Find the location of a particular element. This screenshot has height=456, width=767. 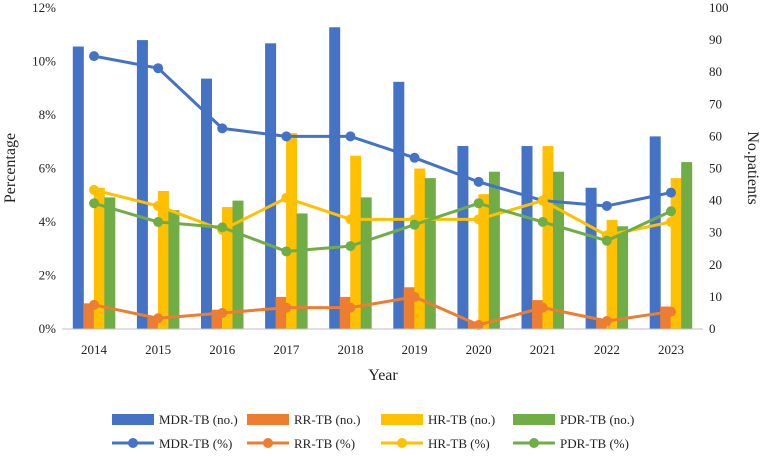

legend-label: PDR-TB (%) is located at coordinates (594, 443).